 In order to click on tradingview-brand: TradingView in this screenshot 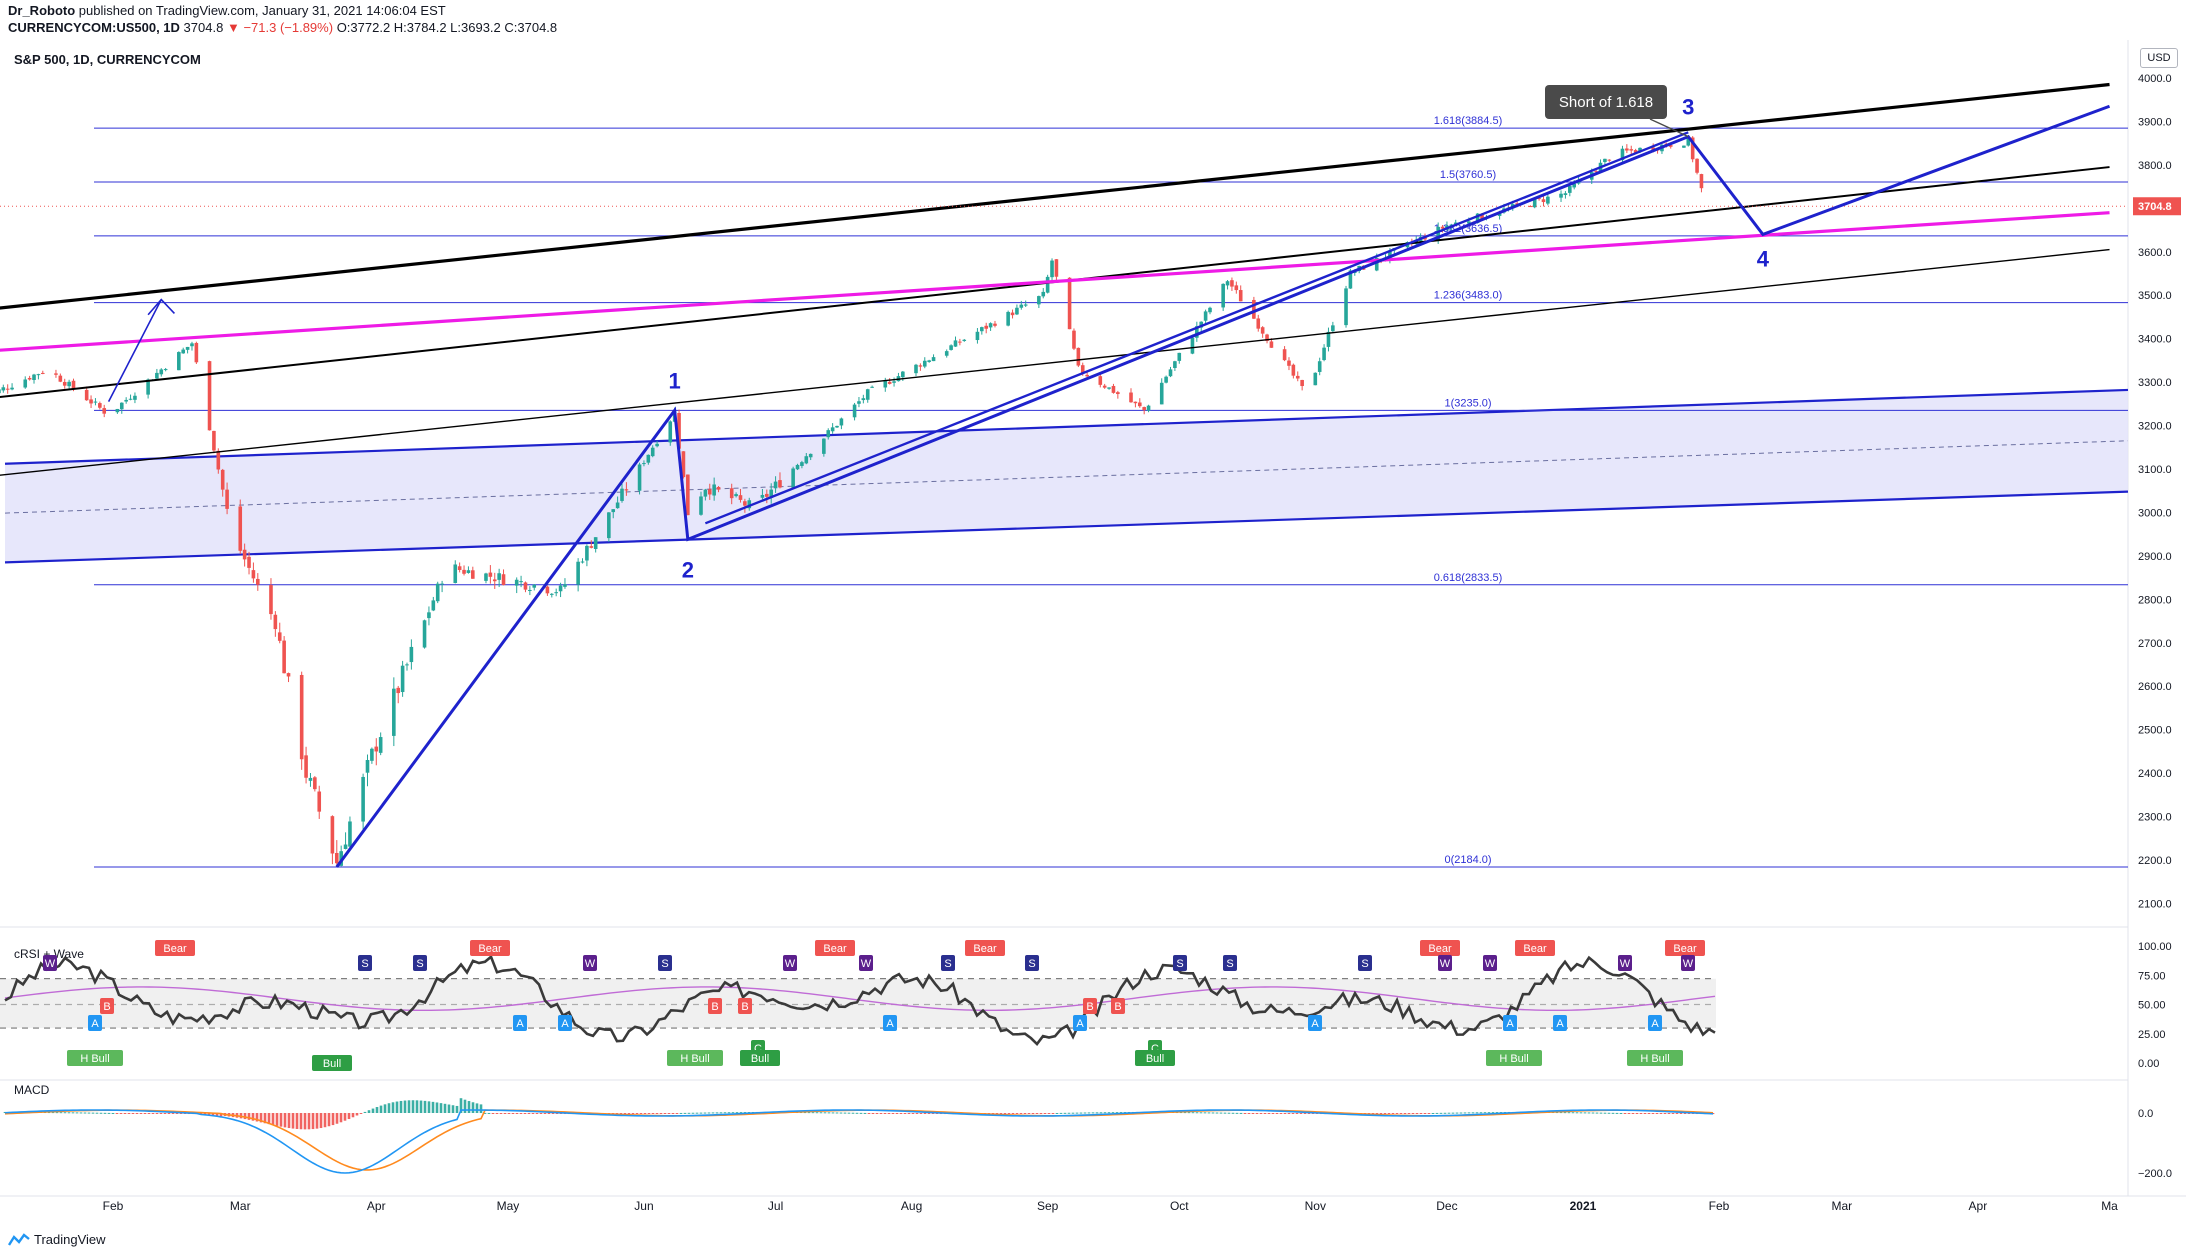, I will do `click(57, 1239)`.